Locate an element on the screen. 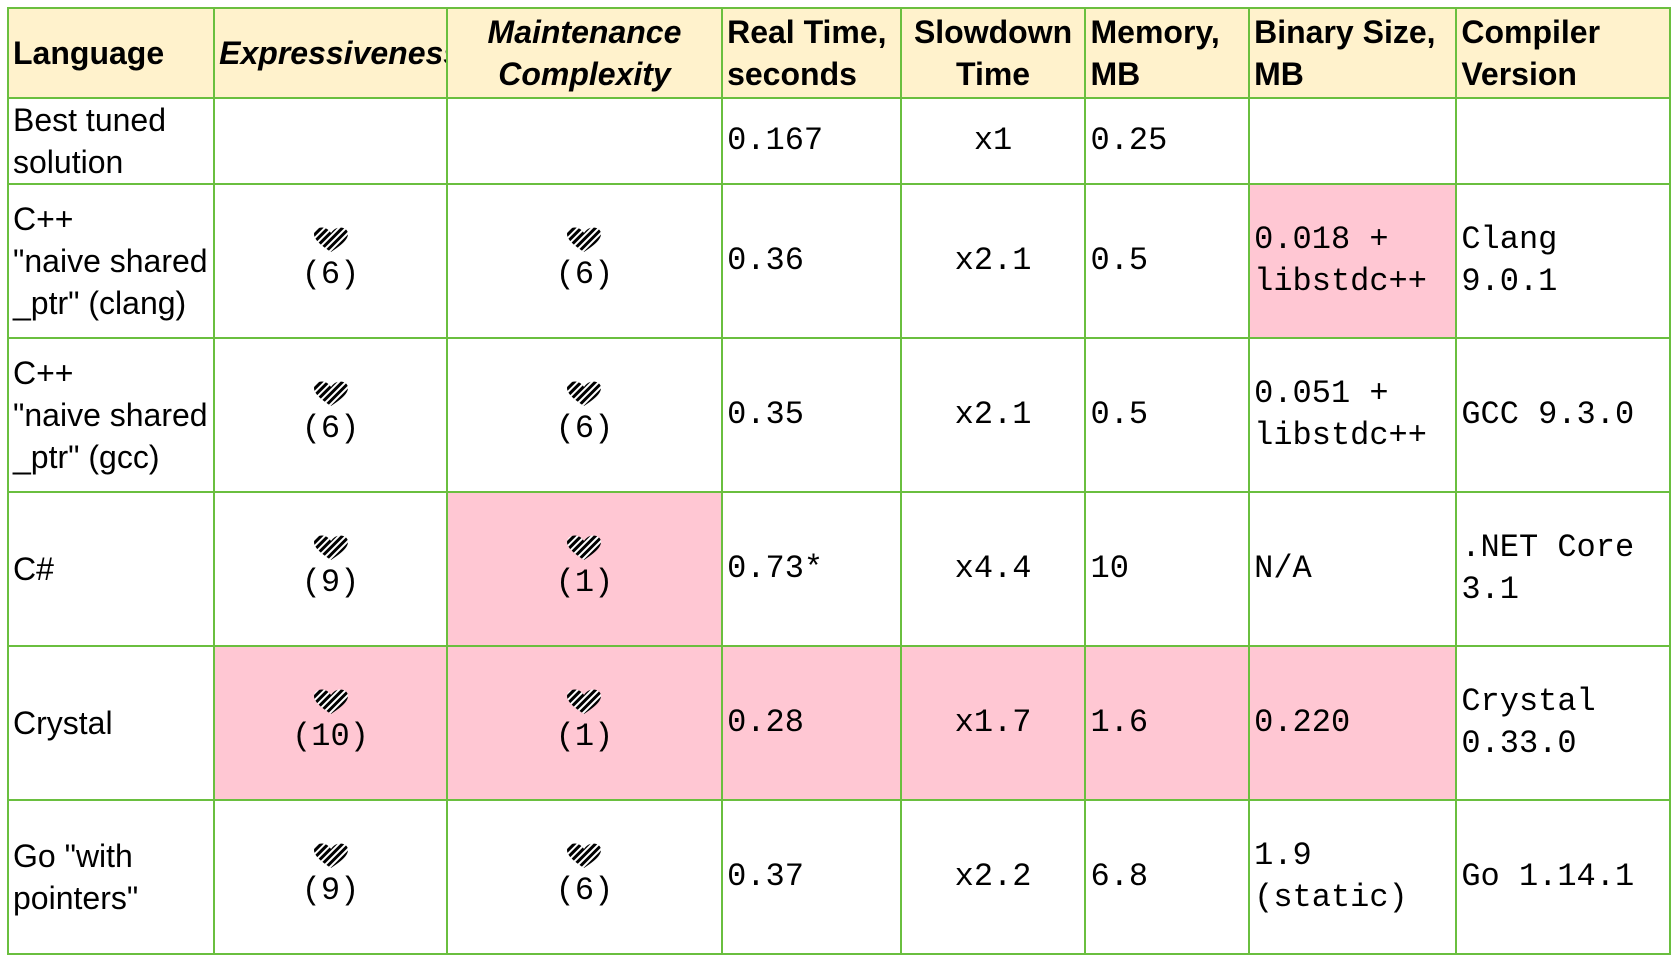  cell-language: Crystal is located at coordinates (111, 723).